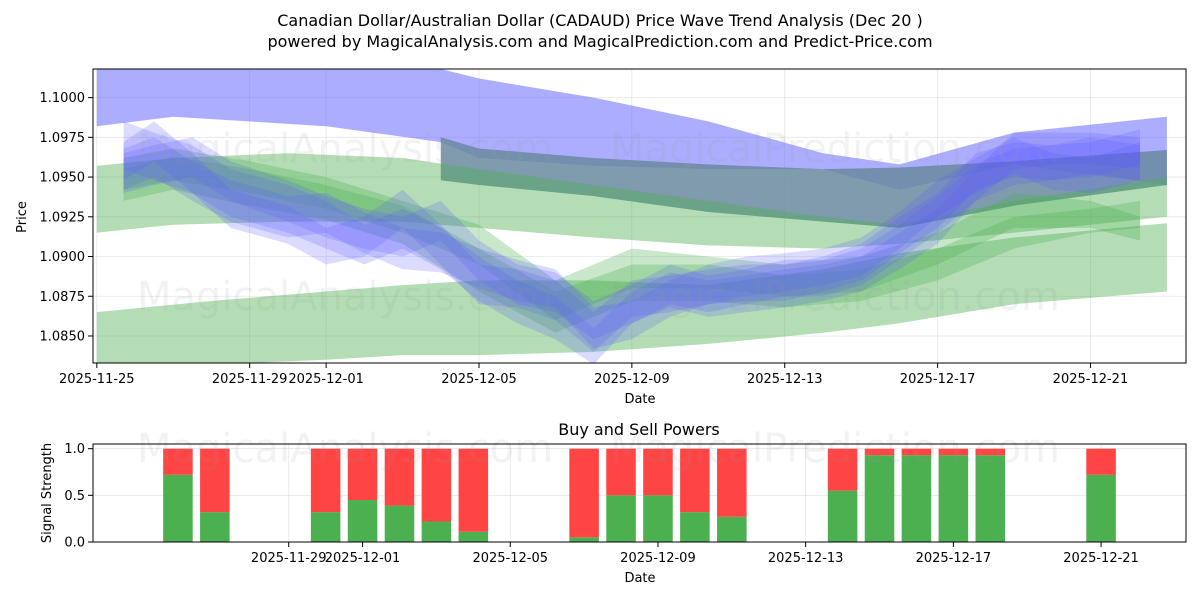 This screenshot has height=600, width=1200. What do you see at coordinates (806, 558) in the screenshot?
I see `power-x-tick-label: 2025-12-13` at bounding box center [806, 558].